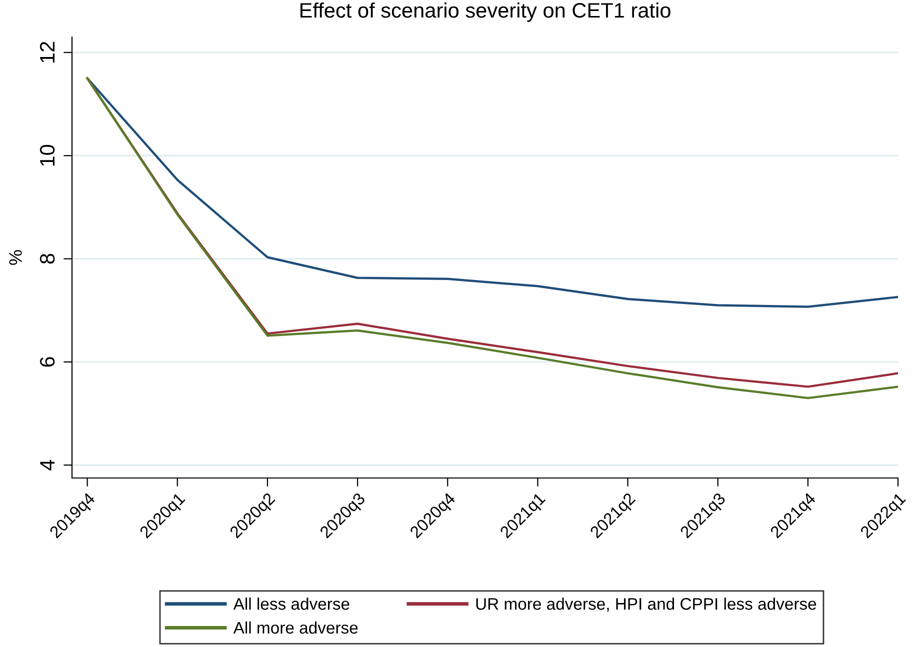  What do you see at coordinates (291, 604) in the screenshot?
I see `legend-label: All less adverse` at bounding box center [291, 604].